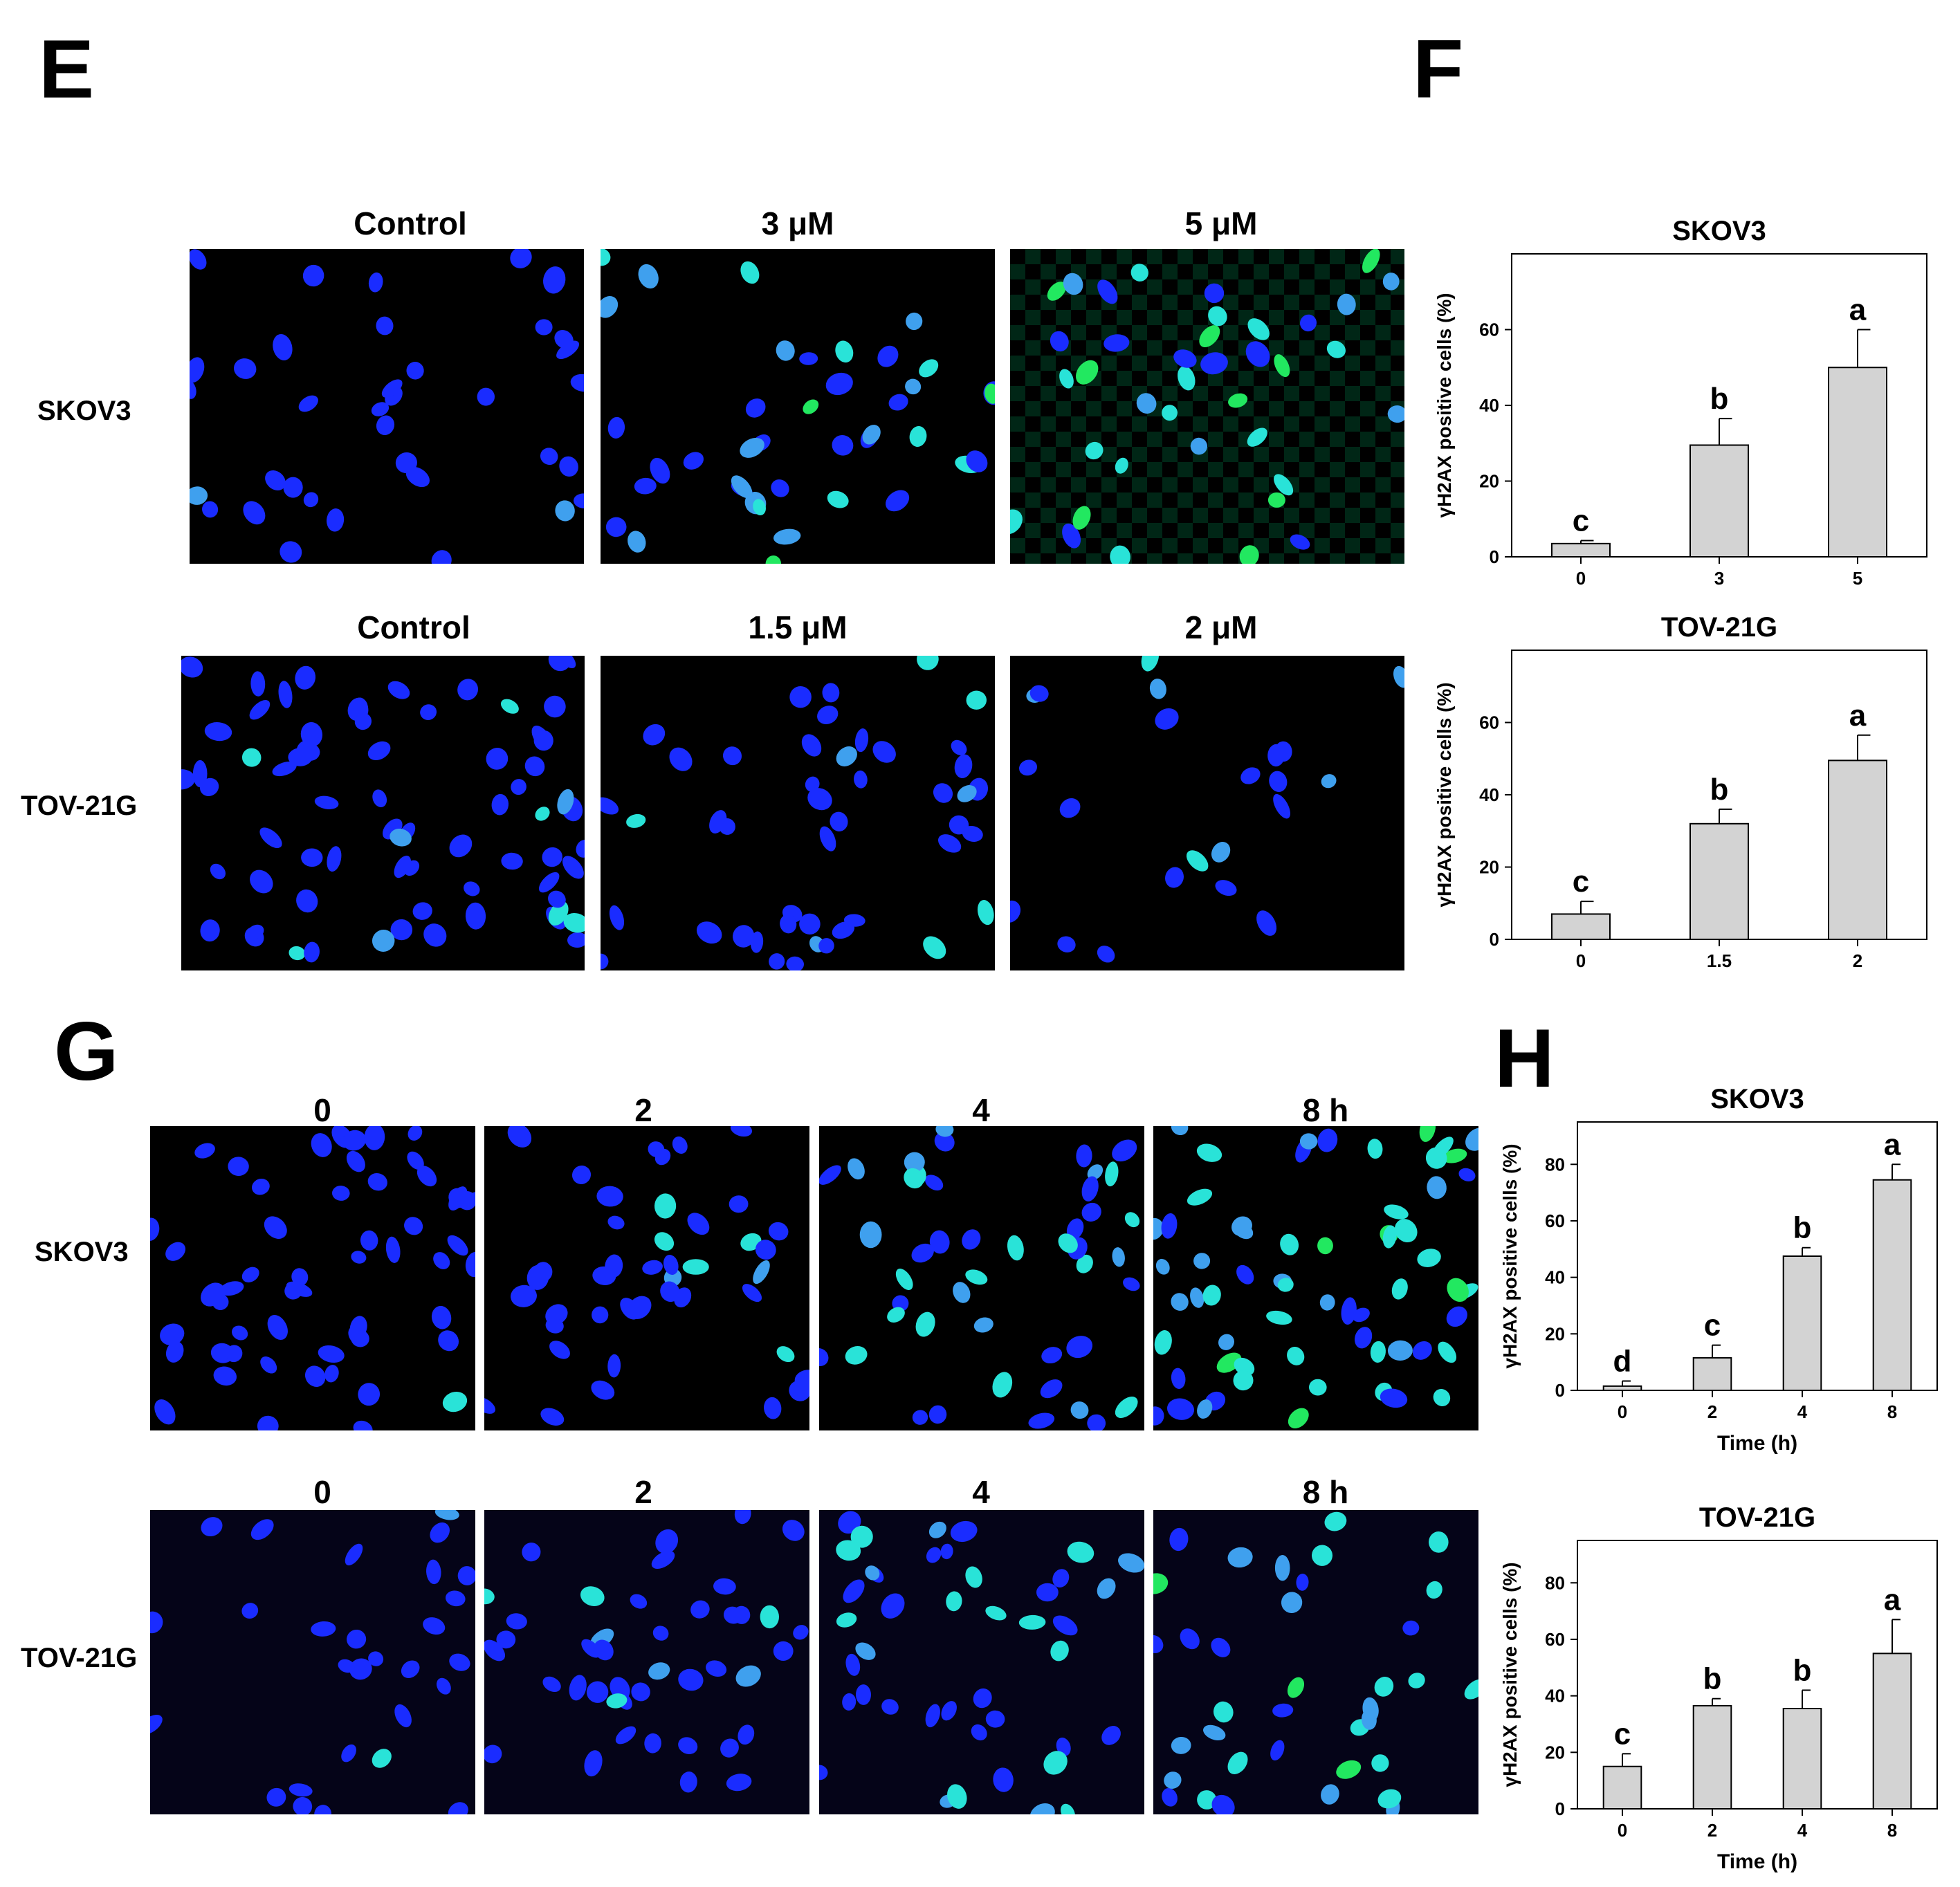  I want to click on x-axis-label: Time (h), so click(1757, 1443).